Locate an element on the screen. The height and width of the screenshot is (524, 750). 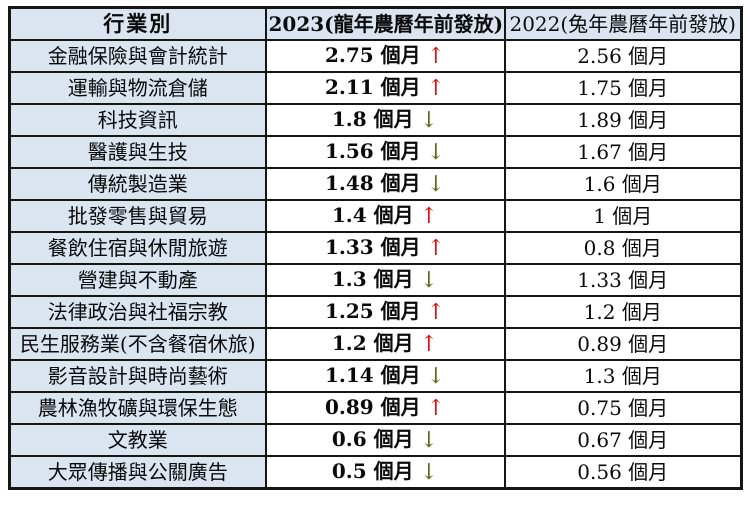
table-row: 金融保險與會計統計 2.75 個月 ↑ 2.56 個月 is located at coordinates (375, 56).